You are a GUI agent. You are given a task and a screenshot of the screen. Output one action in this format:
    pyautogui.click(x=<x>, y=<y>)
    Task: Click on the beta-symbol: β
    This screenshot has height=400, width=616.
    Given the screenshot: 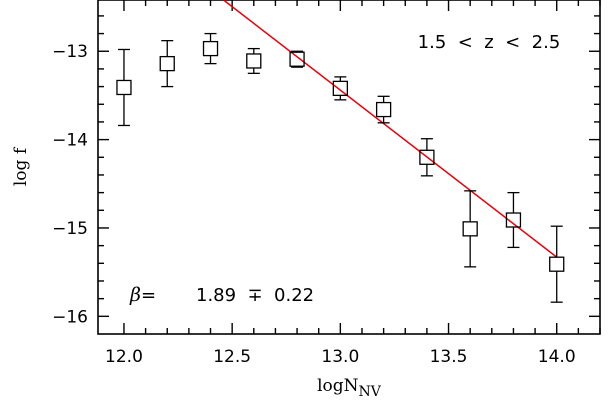 What is the action you would take?
    pyautogui.click(x=135, y=295)
    